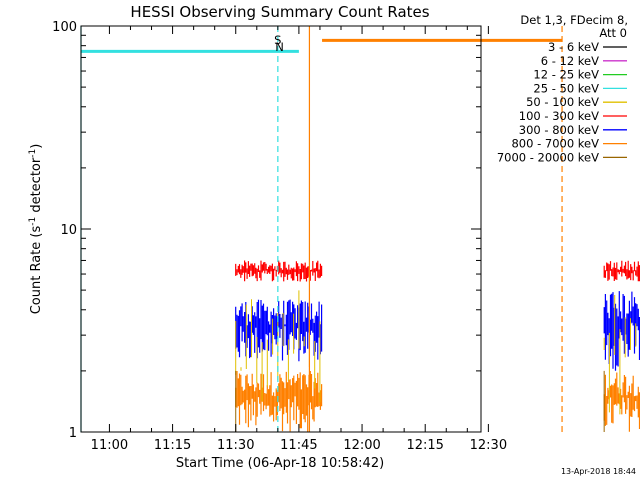 Image resolution: width=640 pixels, height=480 pixels. I want to click on segment-0-red-trace, so click(279, 271).